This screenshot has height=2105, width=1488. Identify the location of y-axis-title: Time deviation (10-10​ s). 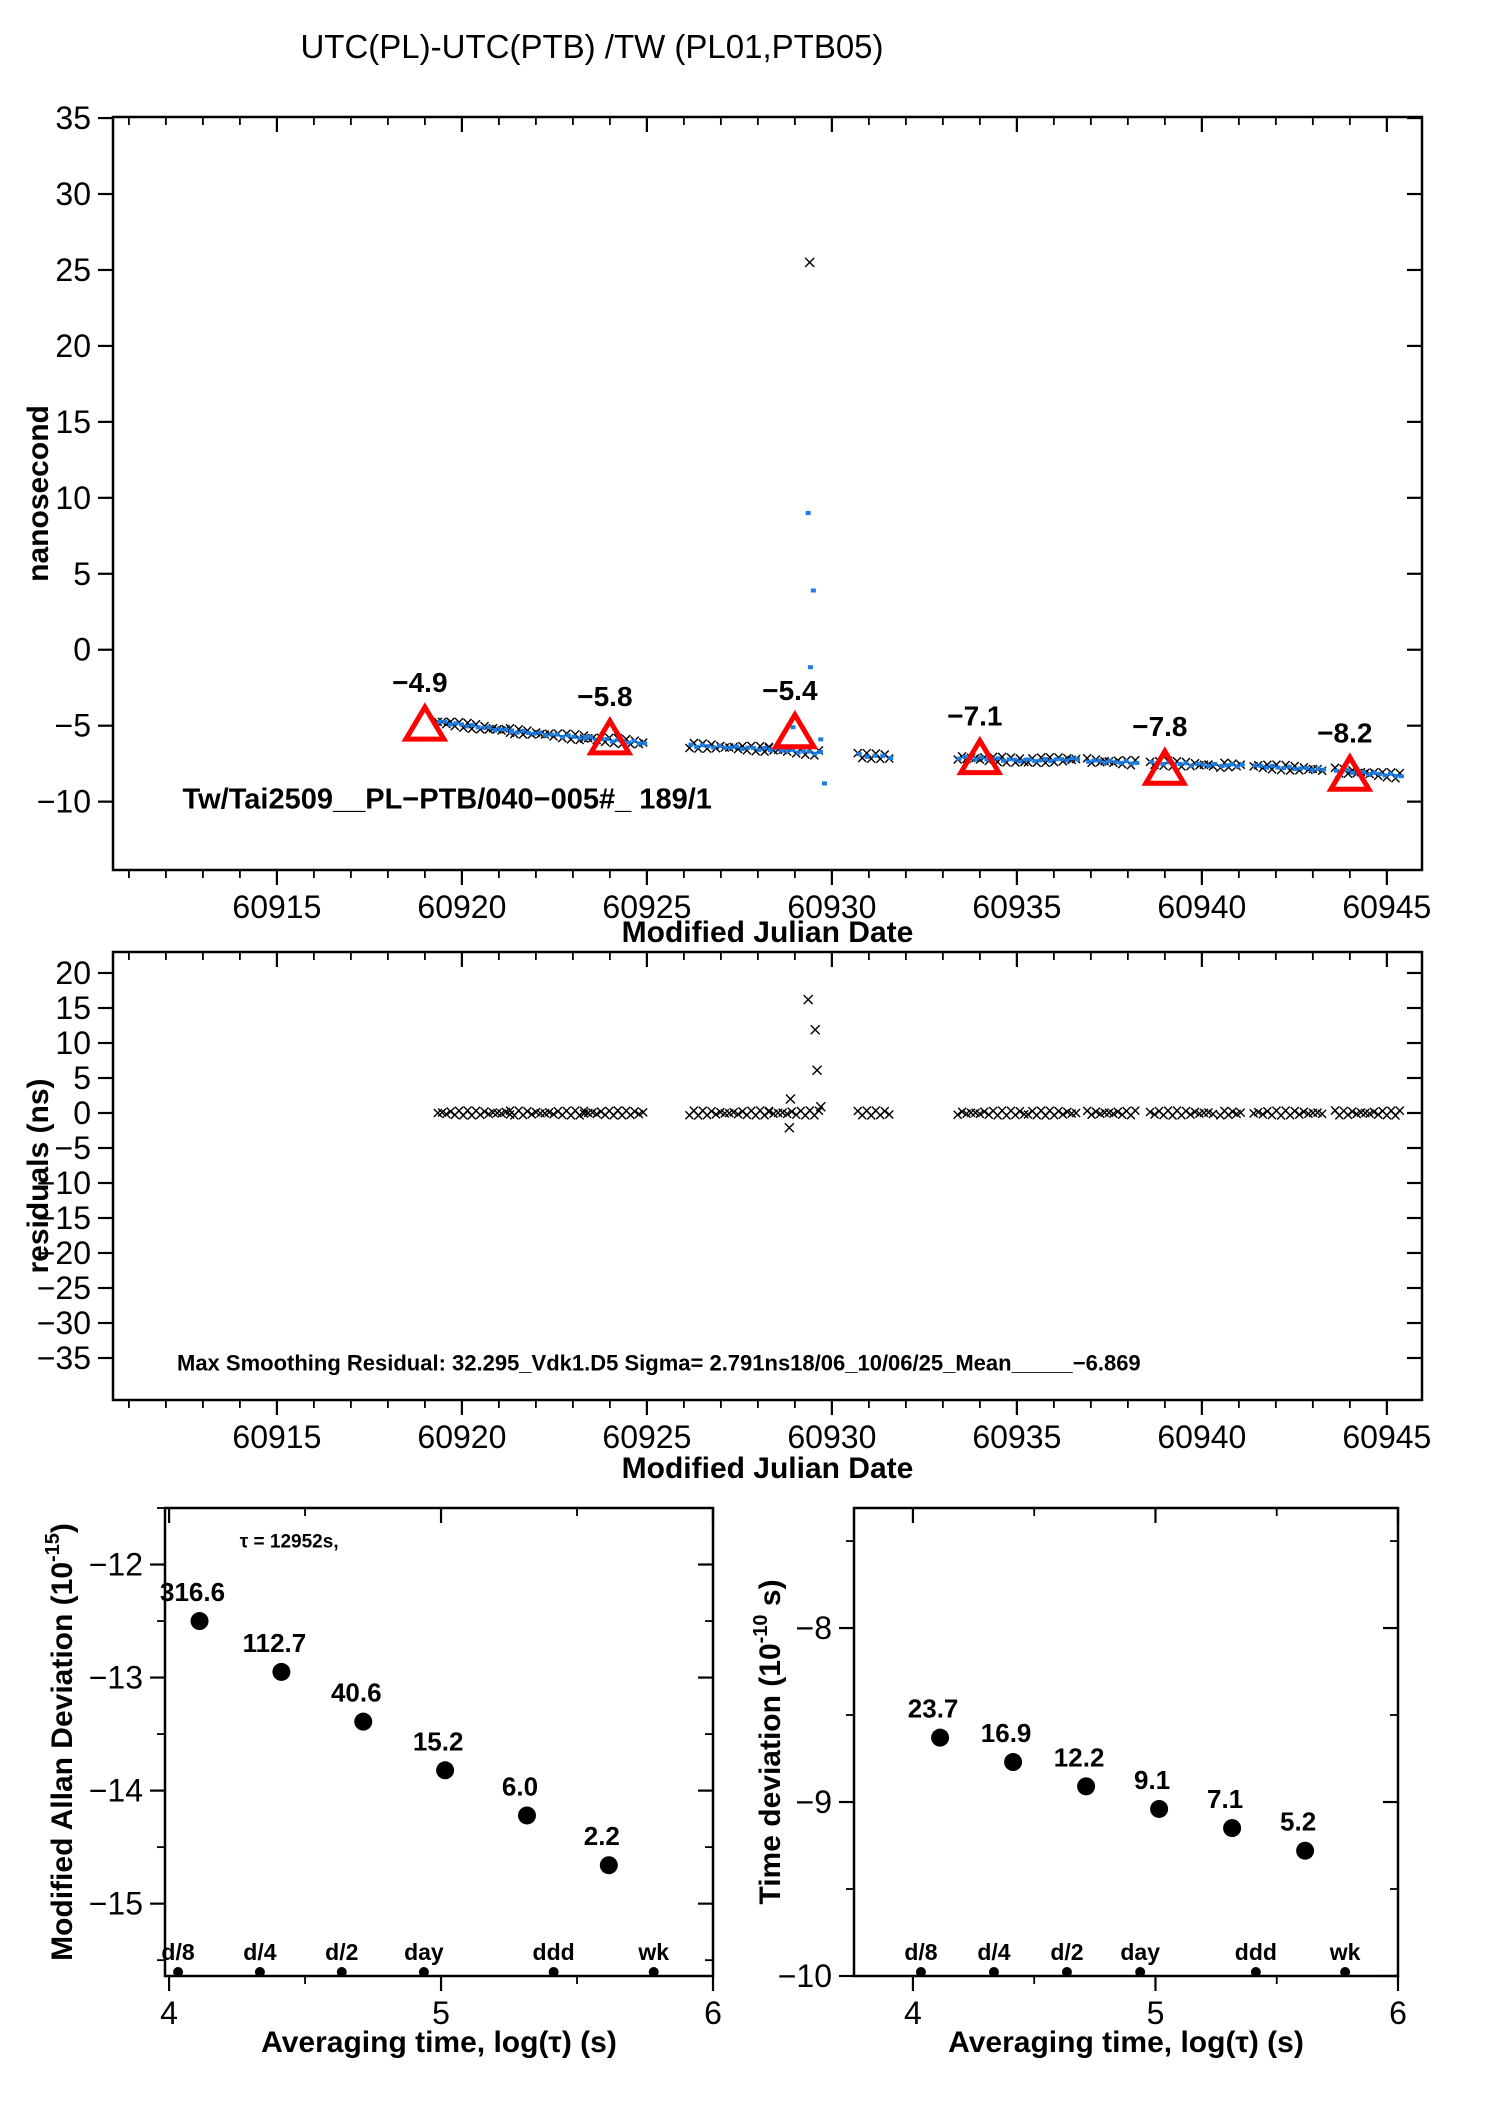
(768, 1741).